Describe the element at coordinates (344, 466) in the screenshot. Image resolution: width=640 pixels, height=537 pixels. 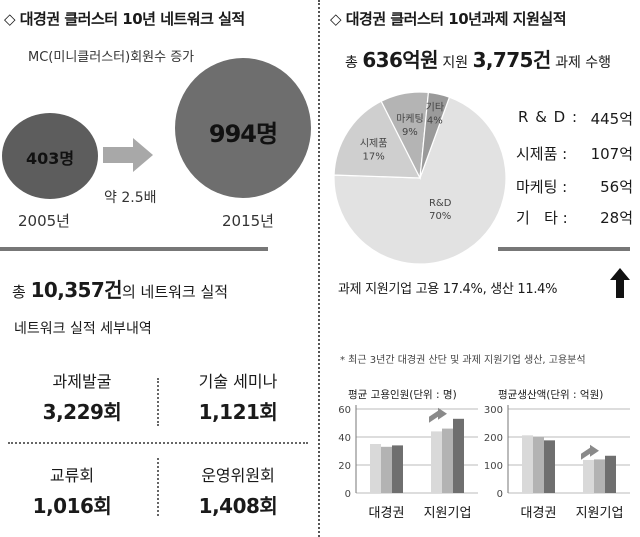
I see `y-tick-label-1: 20` at that location.